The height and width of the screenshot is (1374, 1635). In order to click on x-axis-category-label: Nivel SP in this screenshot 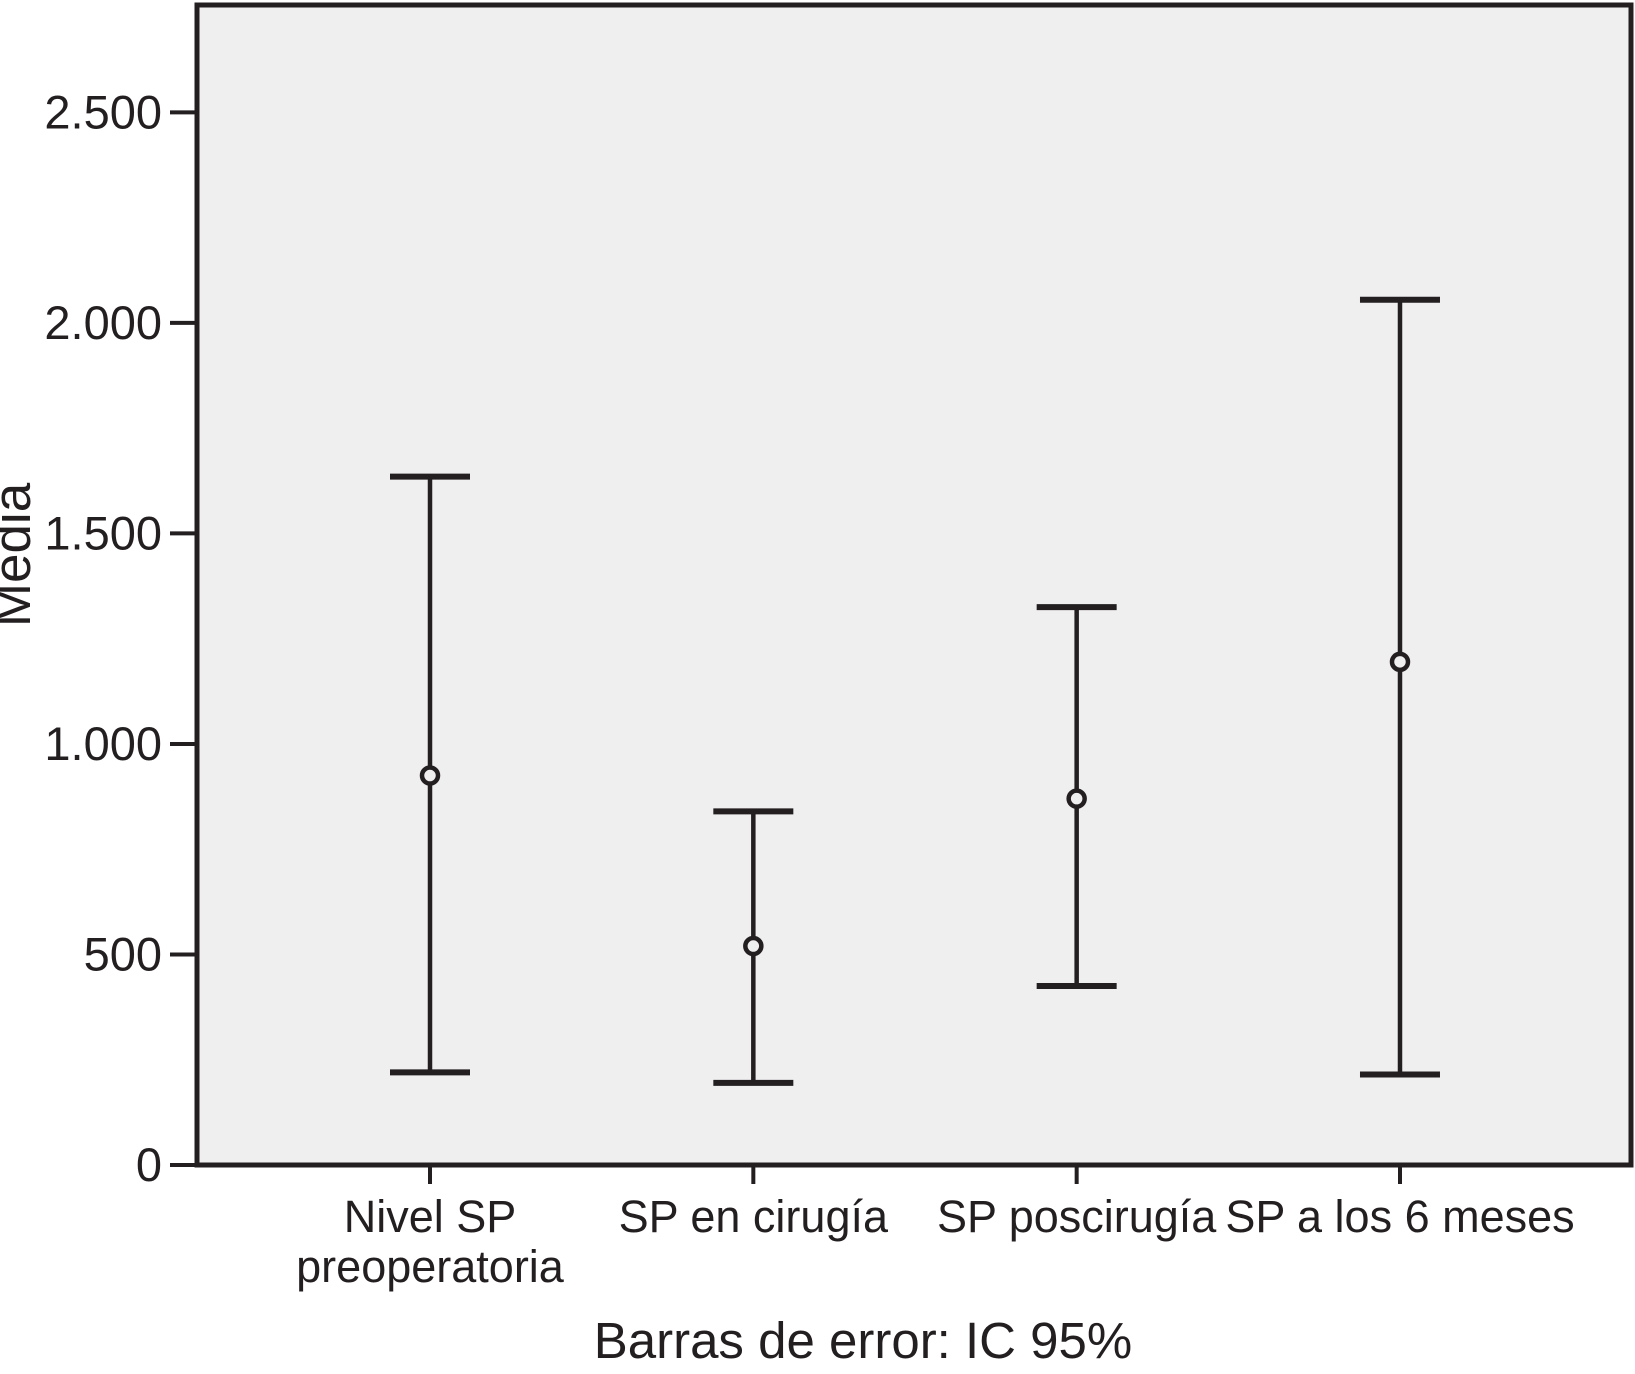, I will do `click(430, 1216)`.